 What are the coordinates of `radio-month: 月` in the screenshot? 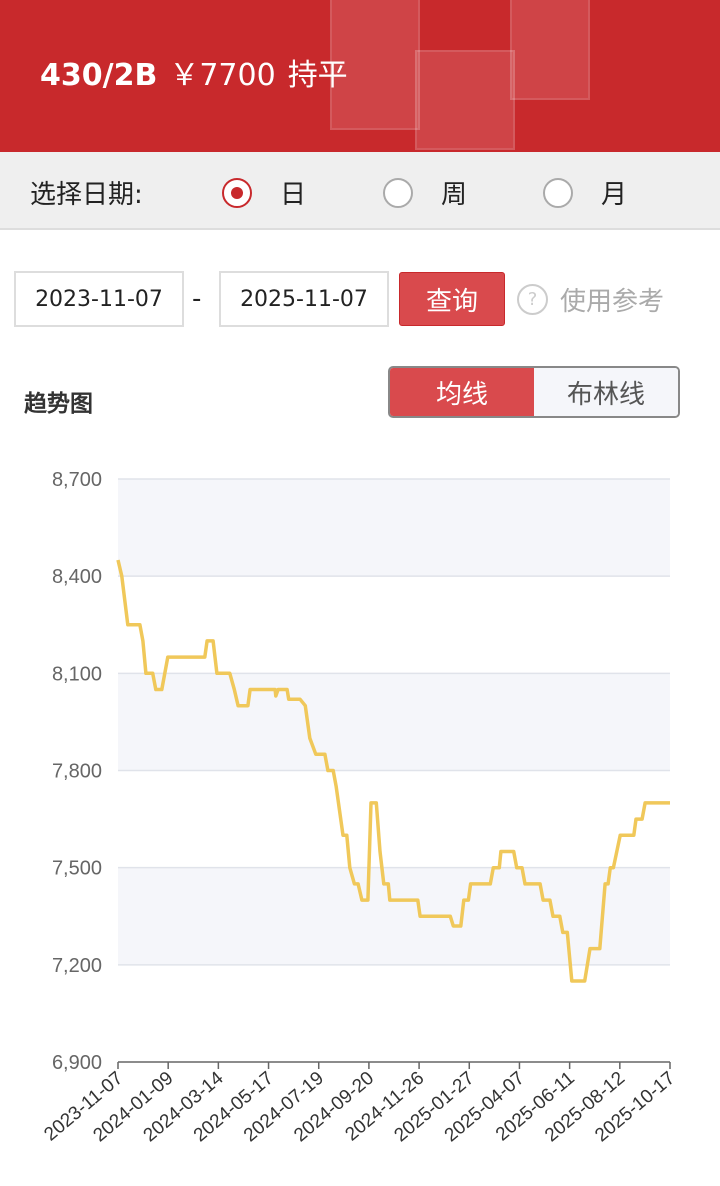 It's located at (585, 192).